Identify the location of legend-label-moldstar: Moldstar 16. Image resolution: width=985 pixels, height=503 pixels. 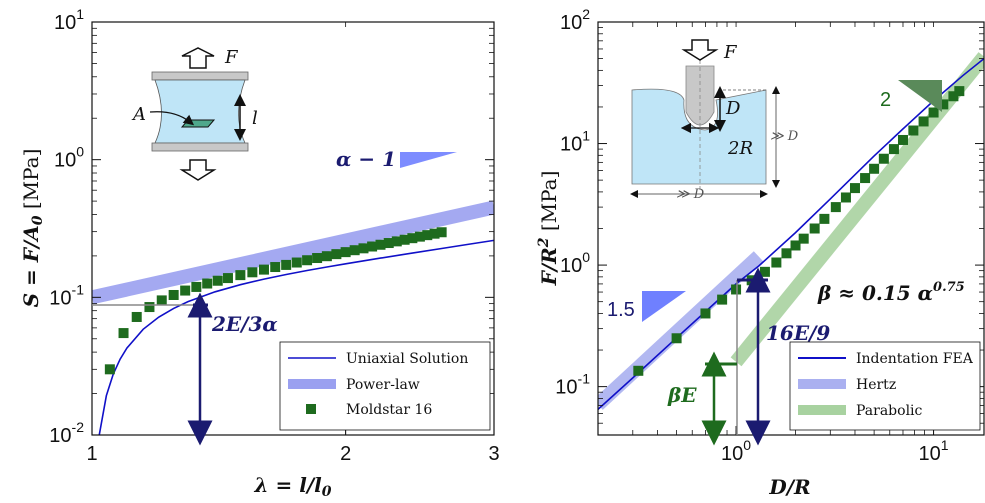
(389, 410).